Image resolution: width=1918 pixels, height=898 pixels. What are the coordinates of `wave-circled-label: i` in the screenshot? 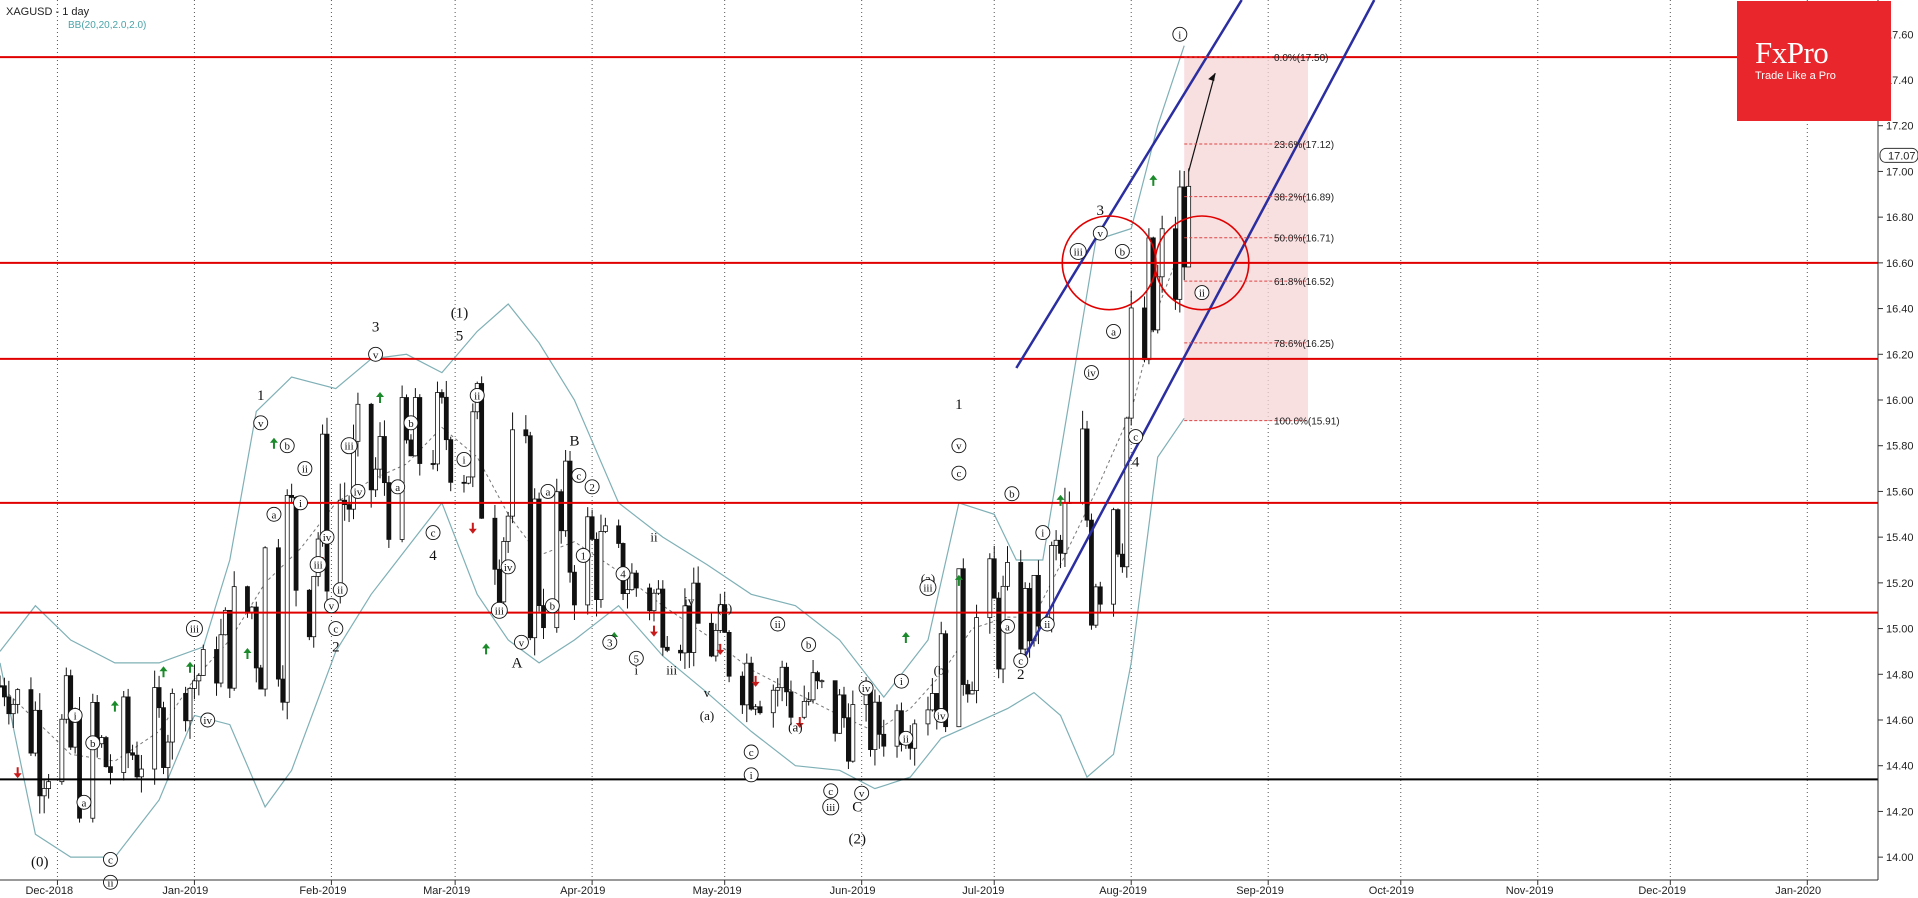 It's located at (1042, 534).